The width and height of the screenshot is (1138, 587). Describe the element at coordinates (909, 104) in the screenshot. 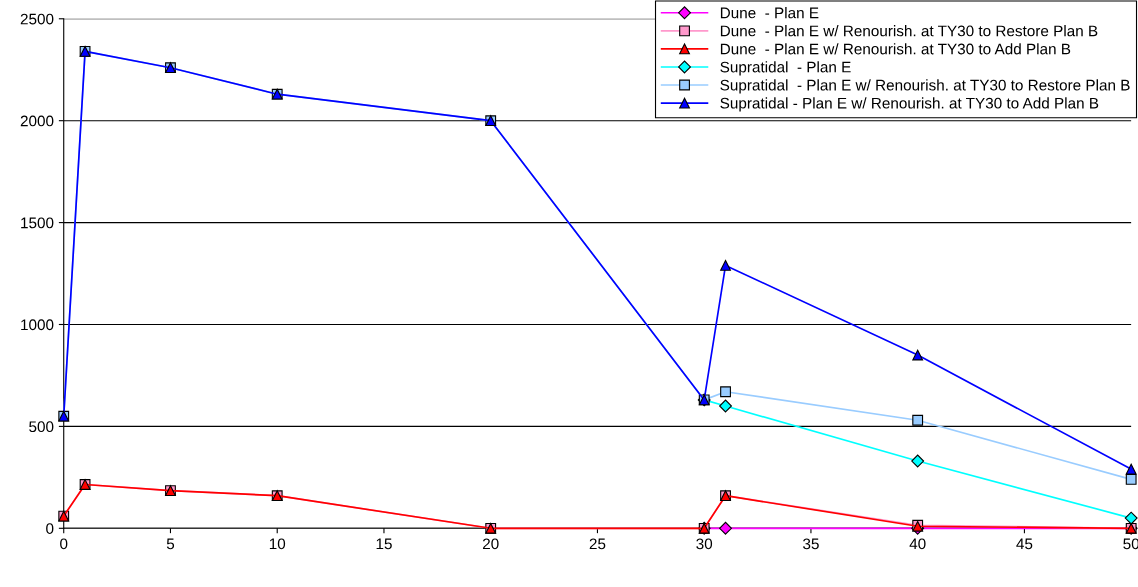

I see `legend-label: Supratidal - Plan E w/ Renourish. at TY30 to Add Plan B` at that location.